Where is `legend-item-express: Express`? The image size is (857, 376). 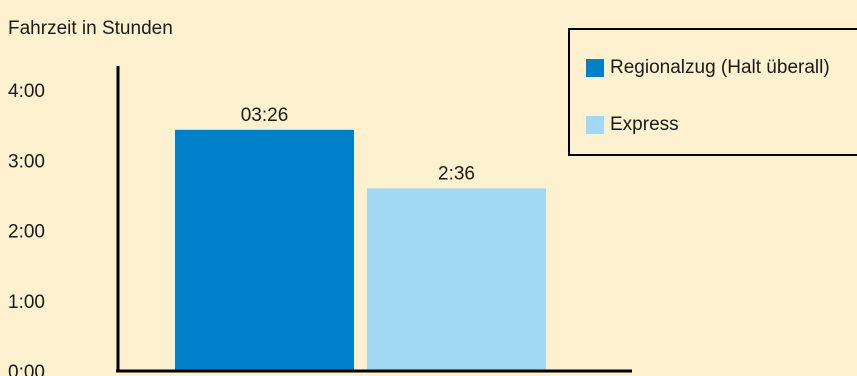 legend-item-express: Express is located at coordinates (632, 125).